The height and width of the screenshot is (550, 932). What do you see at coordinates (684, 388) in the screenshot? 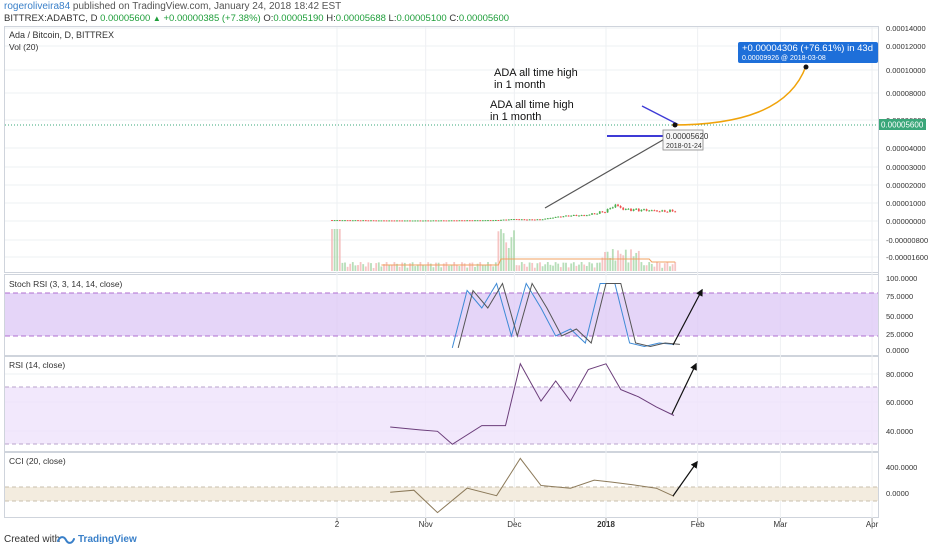
I see `rsi-arrow` at bounding box center [684, 388].